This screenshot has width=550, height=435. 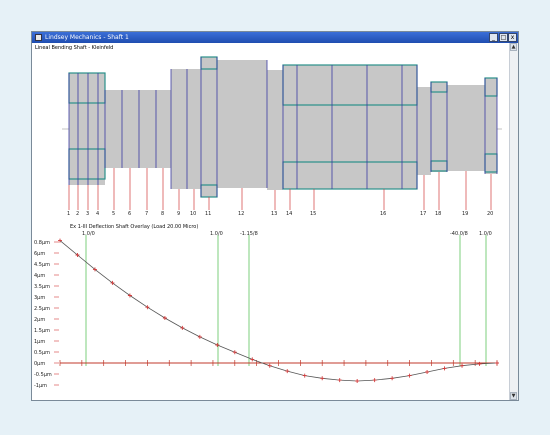 What do you see at coordinates (97, 214) in the screenshot?
I see `node-label: 4` at bounding box center [97, 214].